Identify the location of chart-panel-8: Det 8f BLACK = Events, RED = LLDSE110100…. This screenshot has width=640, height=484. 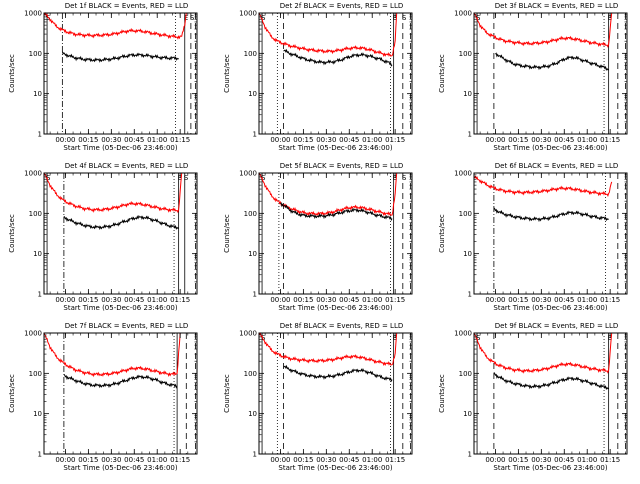
(318, 397).